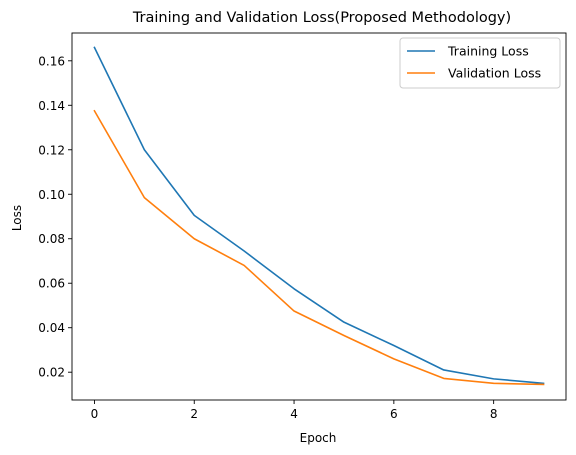 The height and width of the screenshot is (455, 576). I want to click on y-tick-label: 0.16, so click(51, 61).